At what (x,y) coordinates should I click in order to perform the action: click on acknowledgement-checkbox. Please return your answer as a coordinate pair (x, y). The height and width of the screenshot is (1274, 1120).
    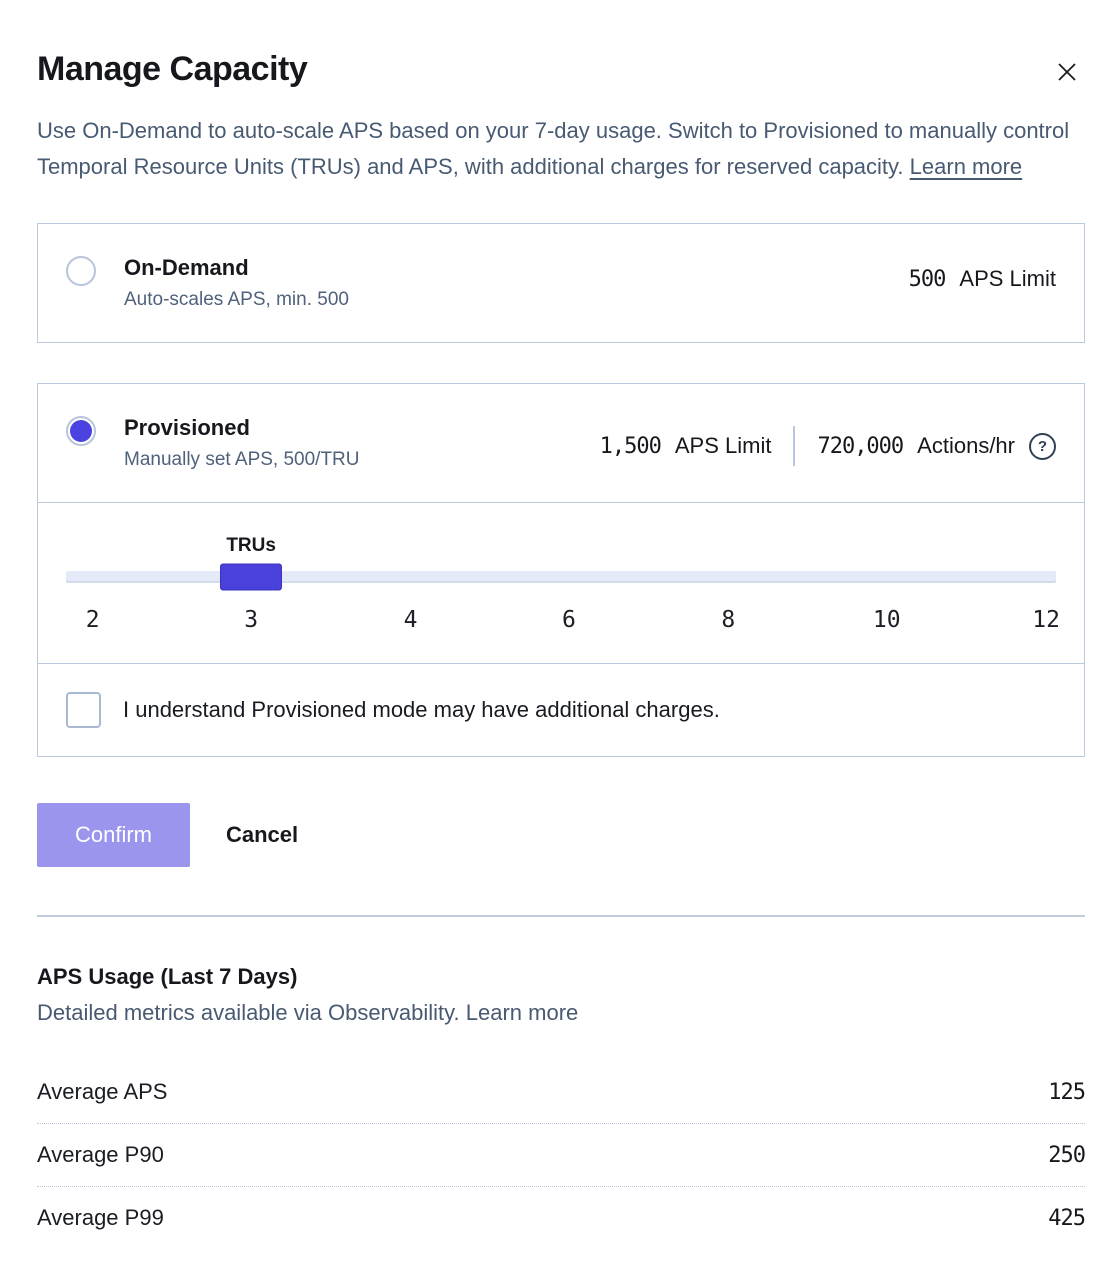
    Looking at the image, I should click on (83, 710).